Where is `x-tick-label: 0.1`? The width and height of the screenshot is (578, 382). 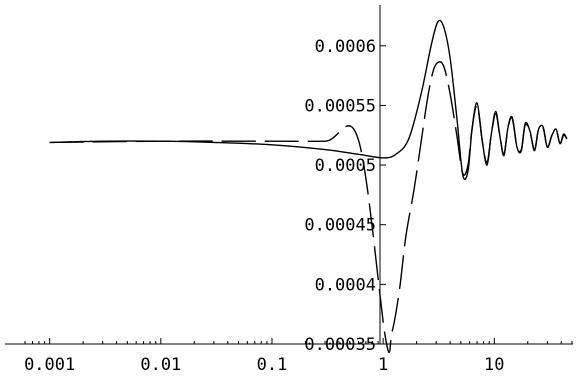
x-tick-label: 0.1 is located at coordinates (272, 365).